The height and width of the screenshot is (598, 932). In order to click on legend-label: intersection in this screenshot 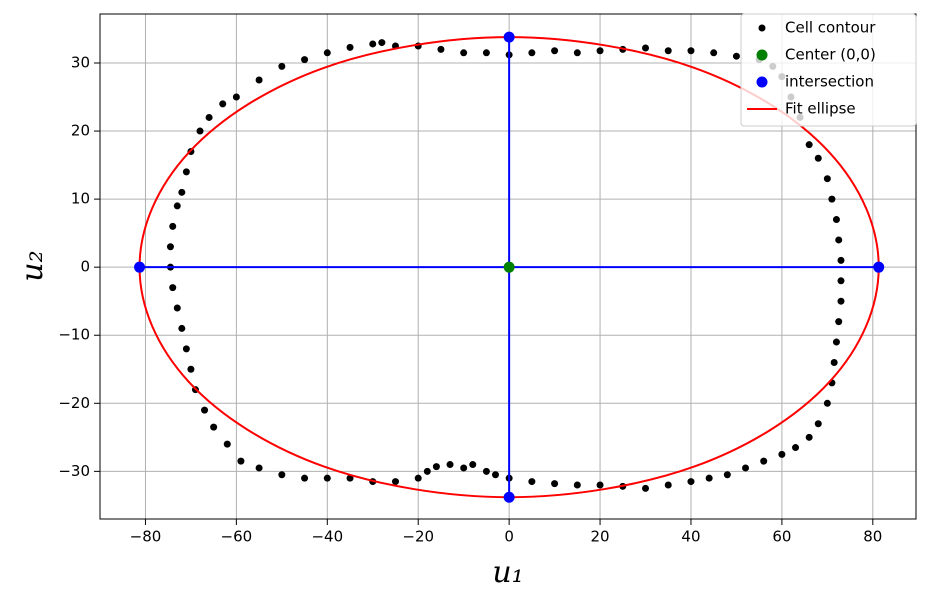, I will do `click(829, 82)`.